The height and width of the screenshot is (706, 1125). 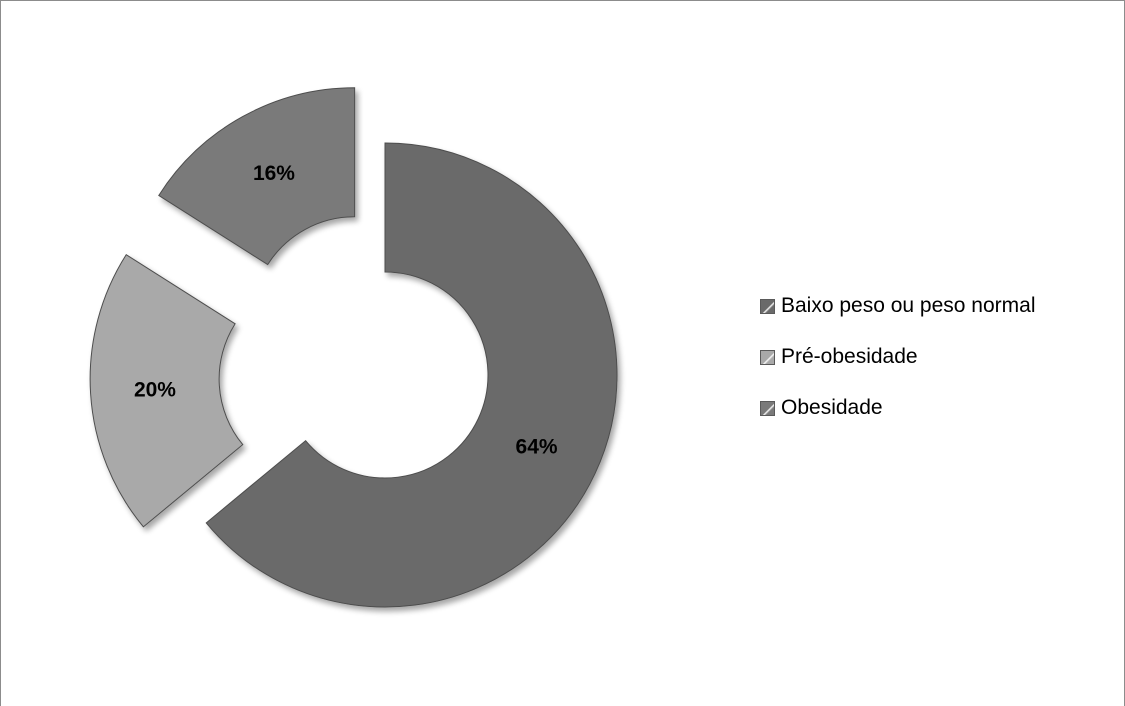 I want to click on data-label-1: 64%, so click(x=537, y=446).